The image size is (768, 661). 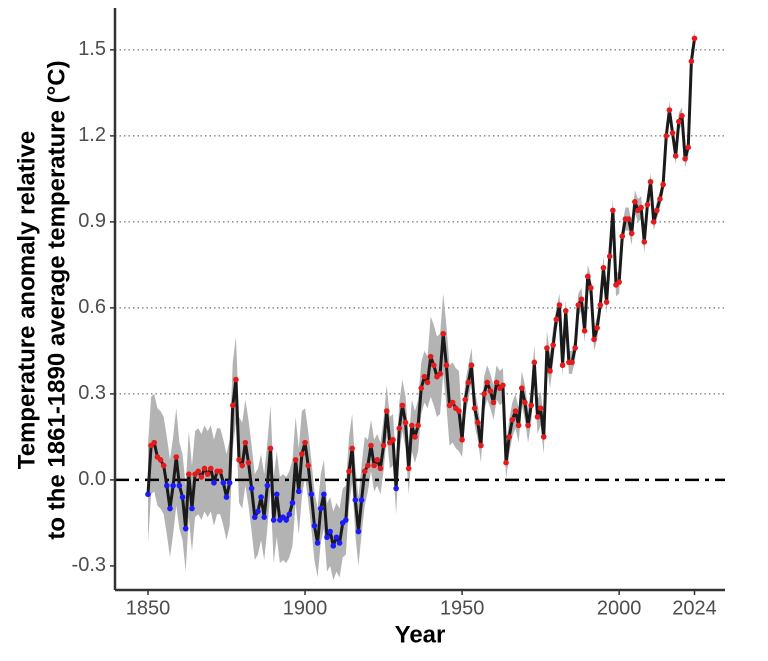 What do you see at coordinates (92, 135) in the screenshot?
I see `y-tick-label: 1.2` at bounding box center [92, 135].